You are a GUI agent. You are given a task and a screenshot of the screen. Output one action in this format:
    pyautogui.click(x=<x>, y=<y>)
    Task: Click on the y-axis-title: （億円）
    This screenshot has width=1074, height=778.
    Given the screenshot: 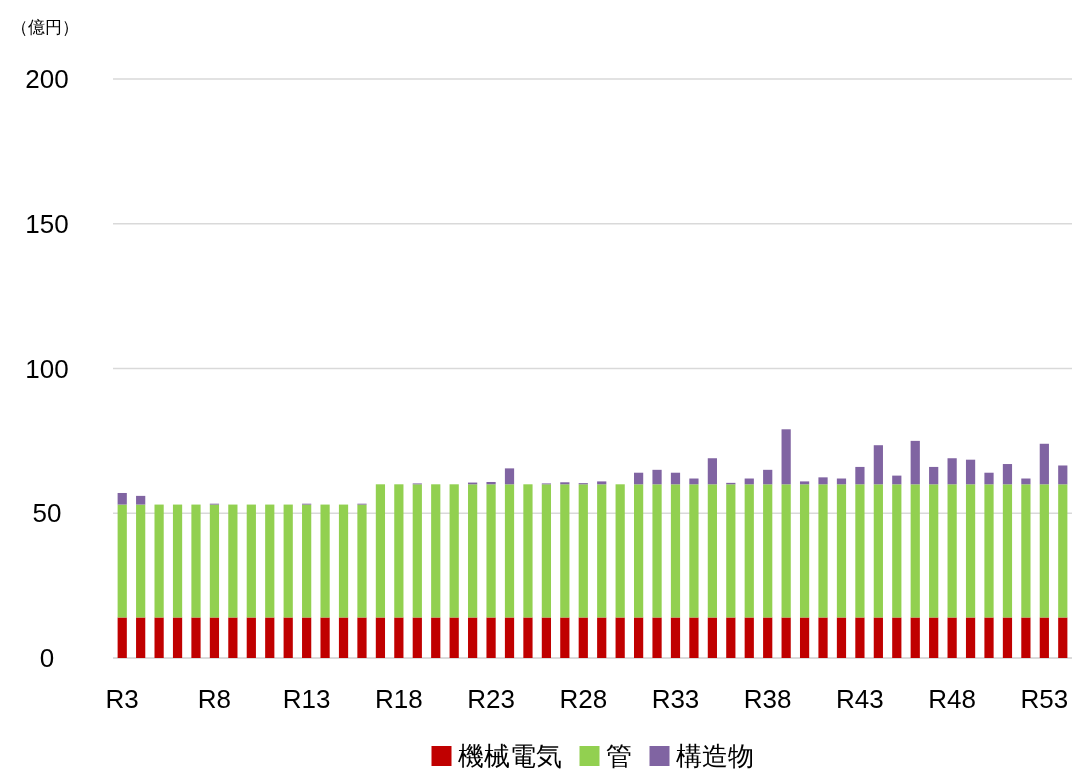 What is the action you would take?
    pyautogui.click(x=45, y=27)
    